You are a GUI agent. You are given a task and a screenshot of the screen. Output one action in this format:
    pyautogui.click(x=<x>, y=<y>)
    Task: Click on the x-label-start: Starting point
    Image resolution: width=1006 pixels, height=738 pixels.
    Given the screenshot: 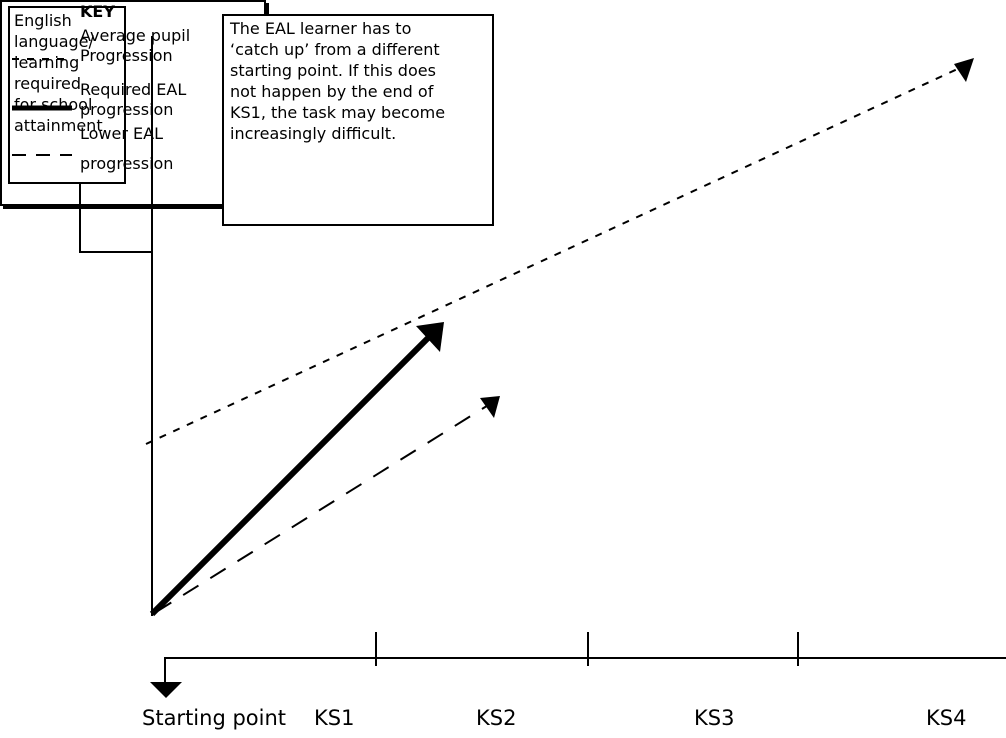 What is the action you would take?
    pyautogui.click(x=214, y=718)
    